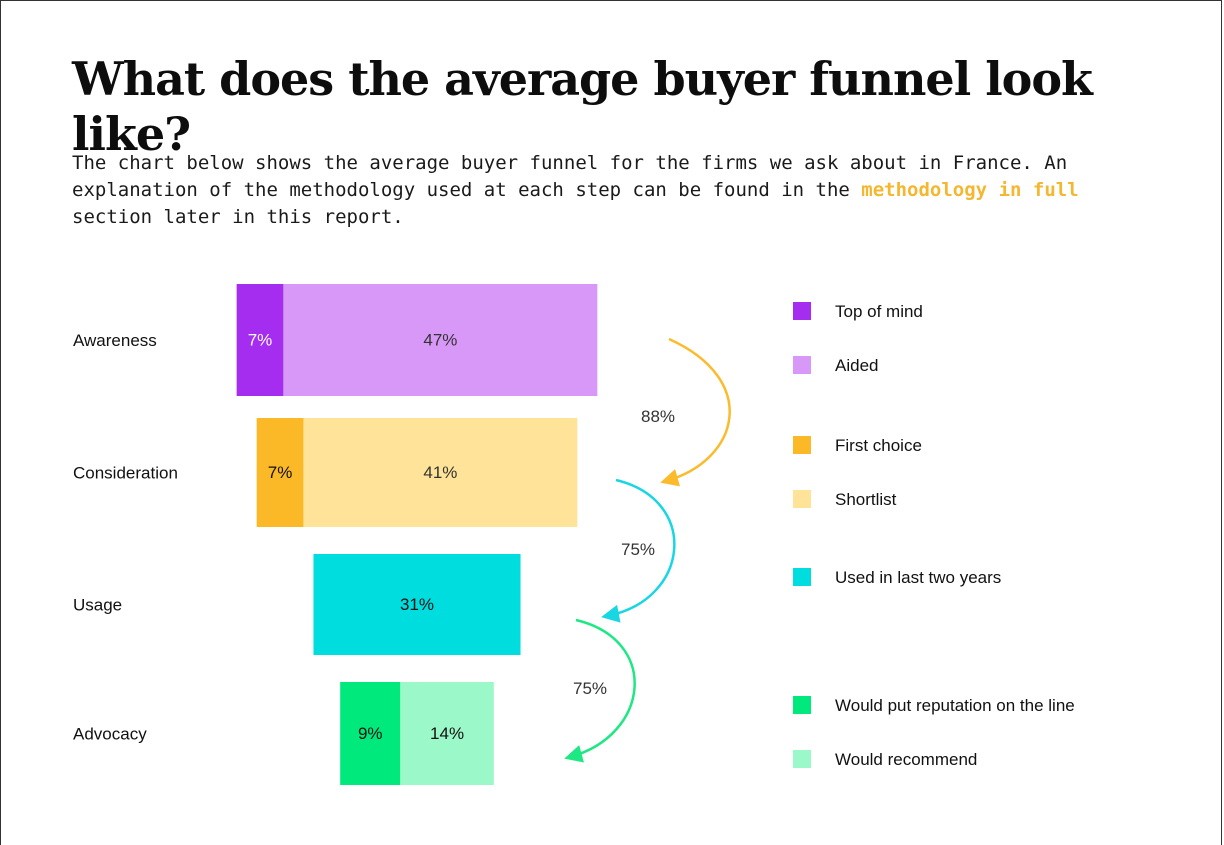 The height and width of the screenshot is (845, 1224). Describe the element at coordinates (906, 759) in the screenshot. I see `legend-label: Would recommend` at that location.